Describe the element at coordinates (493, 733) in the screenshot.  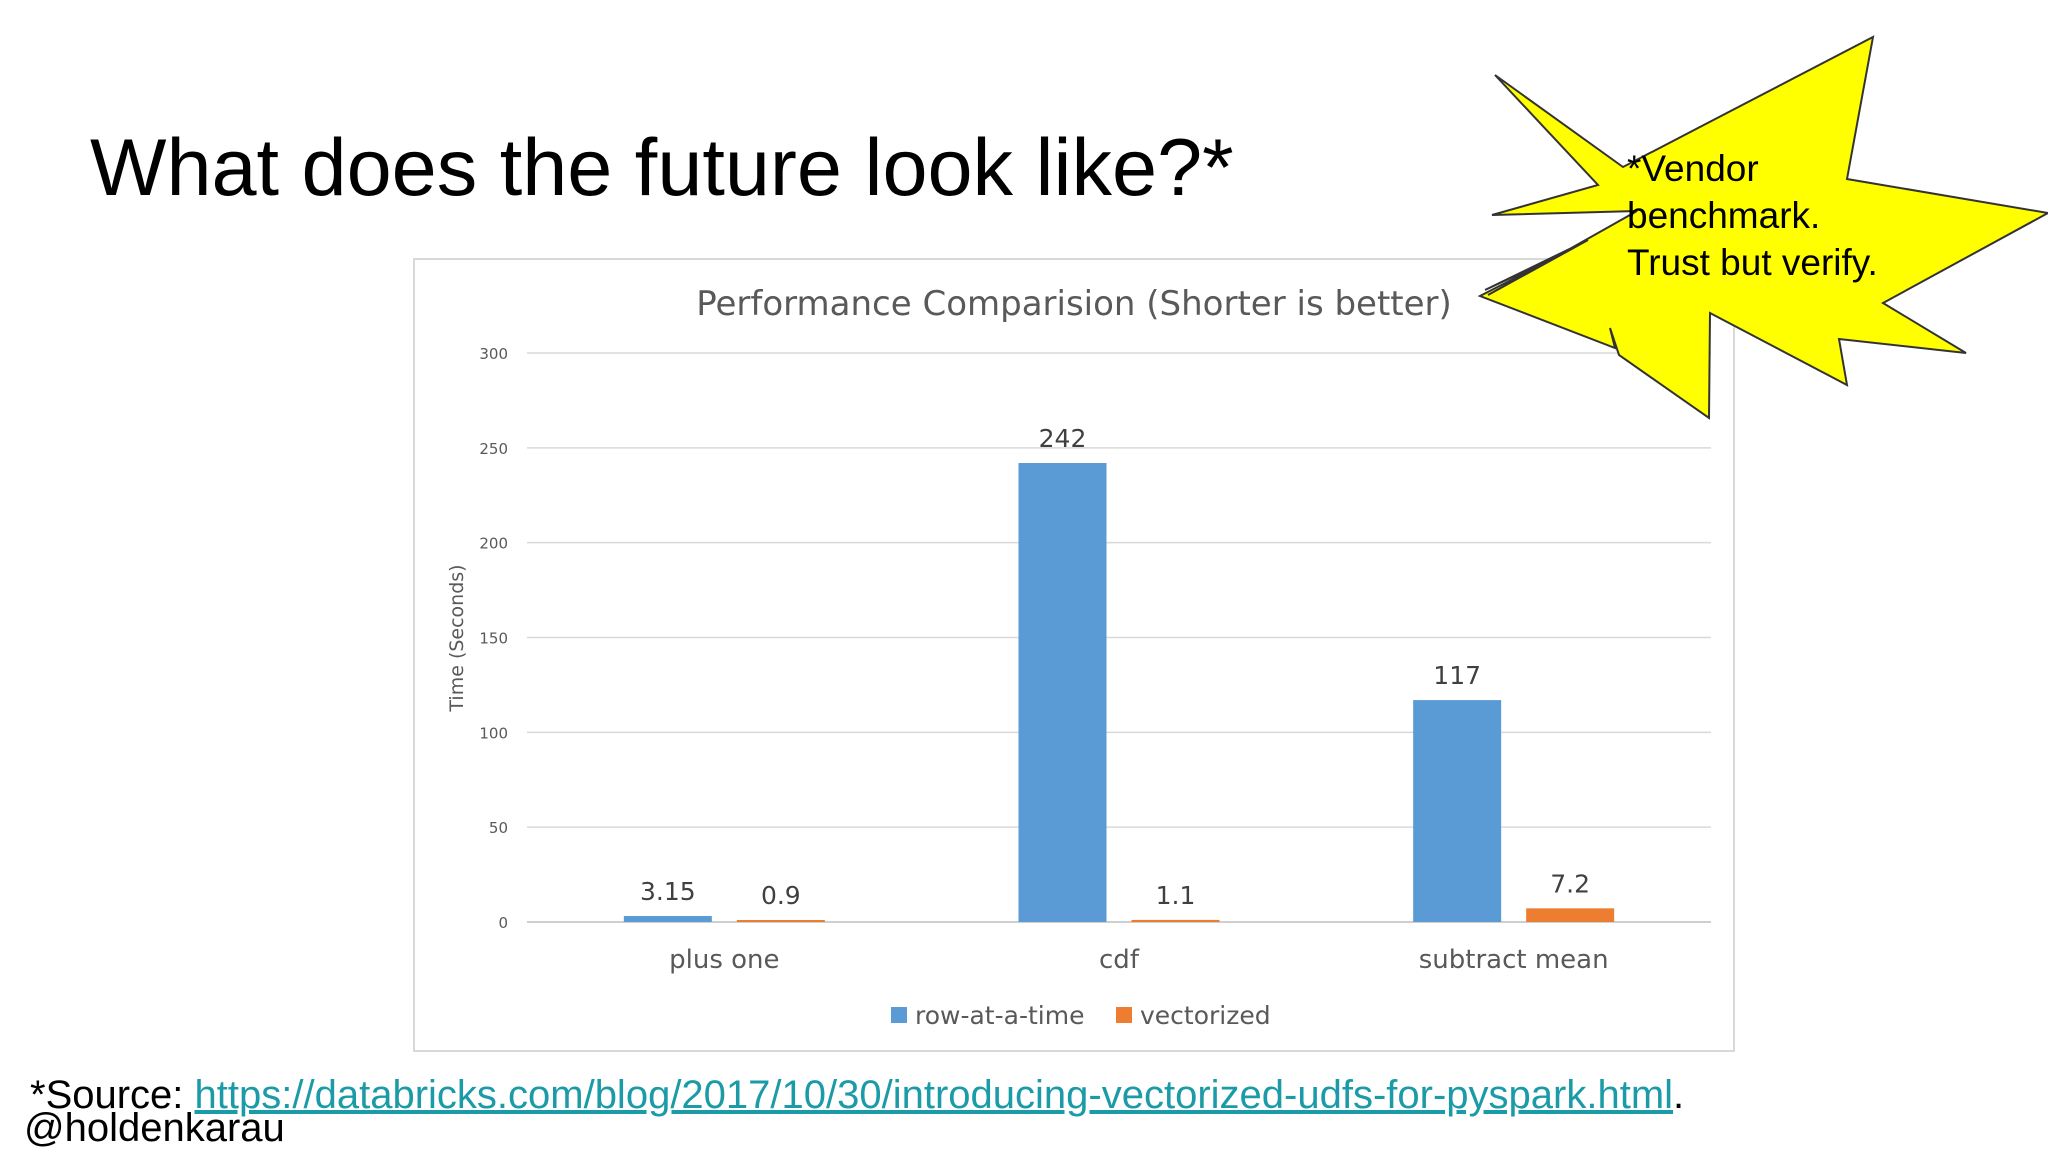
I see `y-tick-label: 100` at that location.